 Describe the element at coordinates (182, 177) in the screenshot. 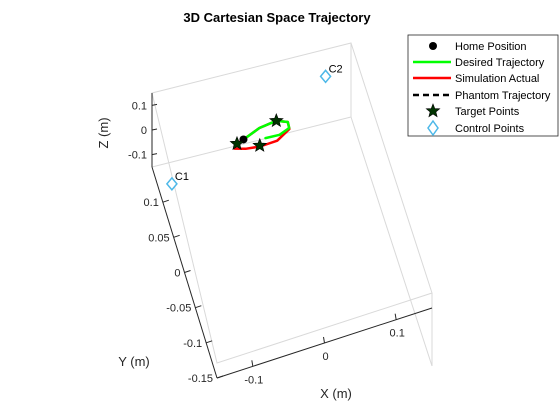

I see `control-point-label: C1` at that location.